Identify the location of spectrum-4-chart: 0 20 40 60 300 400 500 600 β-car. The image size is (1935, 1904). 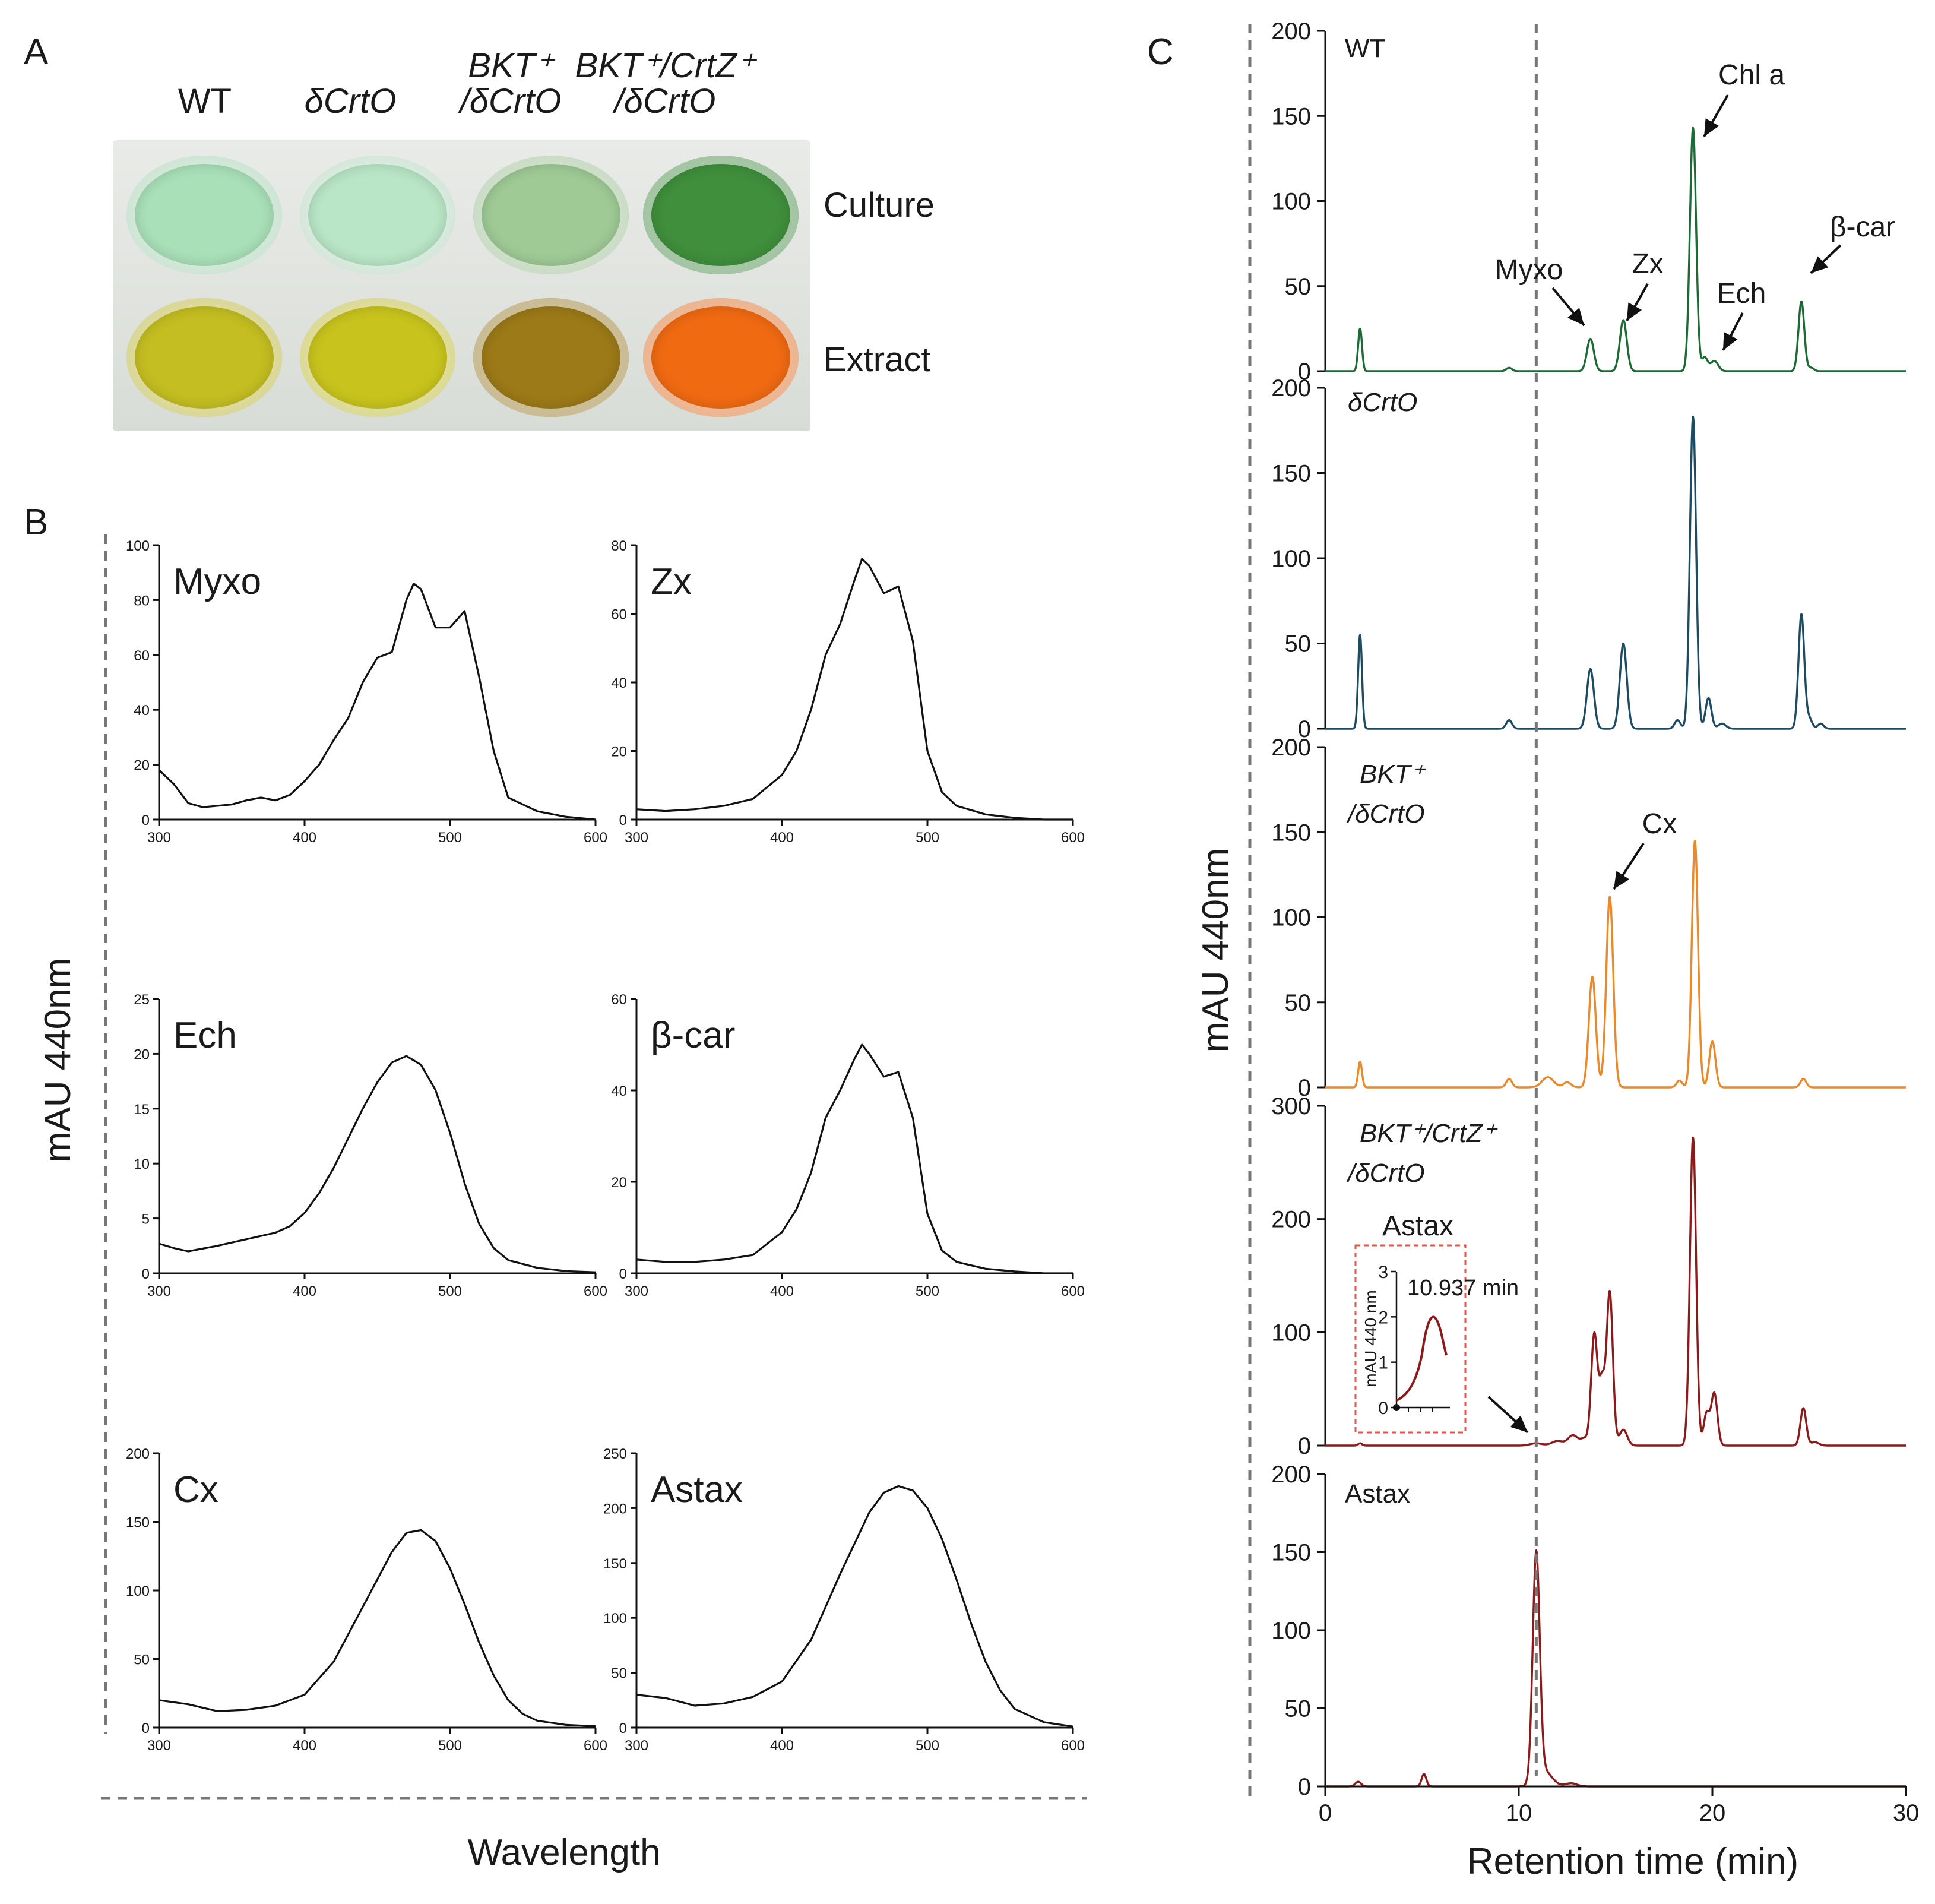
(848, 1146).